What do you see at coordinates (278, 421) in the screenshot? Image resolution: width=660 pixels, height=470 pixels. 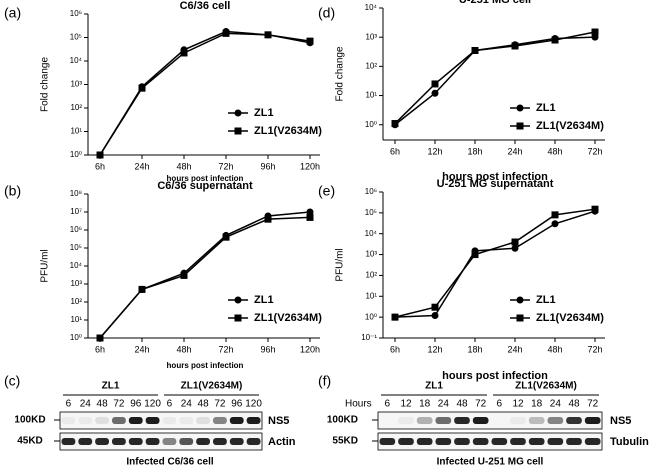 I see `band-label: NS5` at bounding box center [278, 421].